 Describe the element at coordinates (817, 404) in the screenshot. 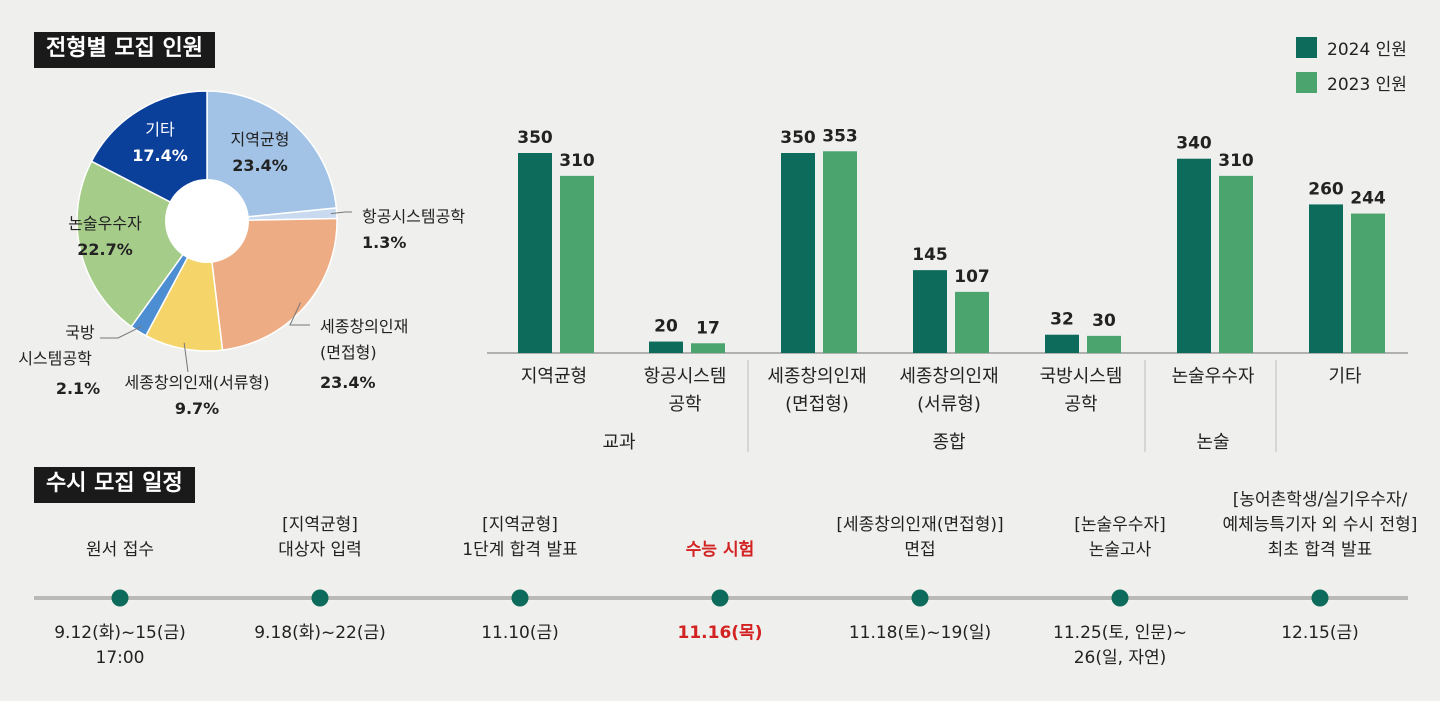

I see `x-tick-label-line: (면접형)` at that location.